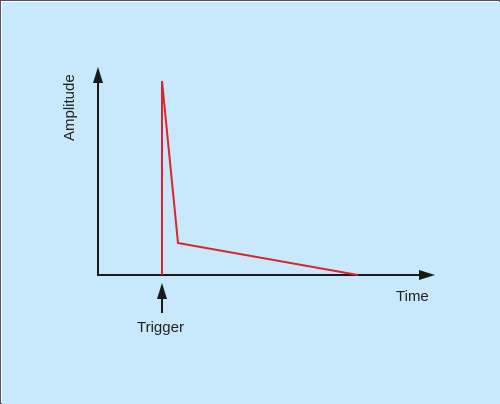 Image resolution: width=500 pixels, height=404 pixels. Describe the element at coordinates (427, 275) in the screenshot. I see `x-axis-arrowhead-icon` at that location.